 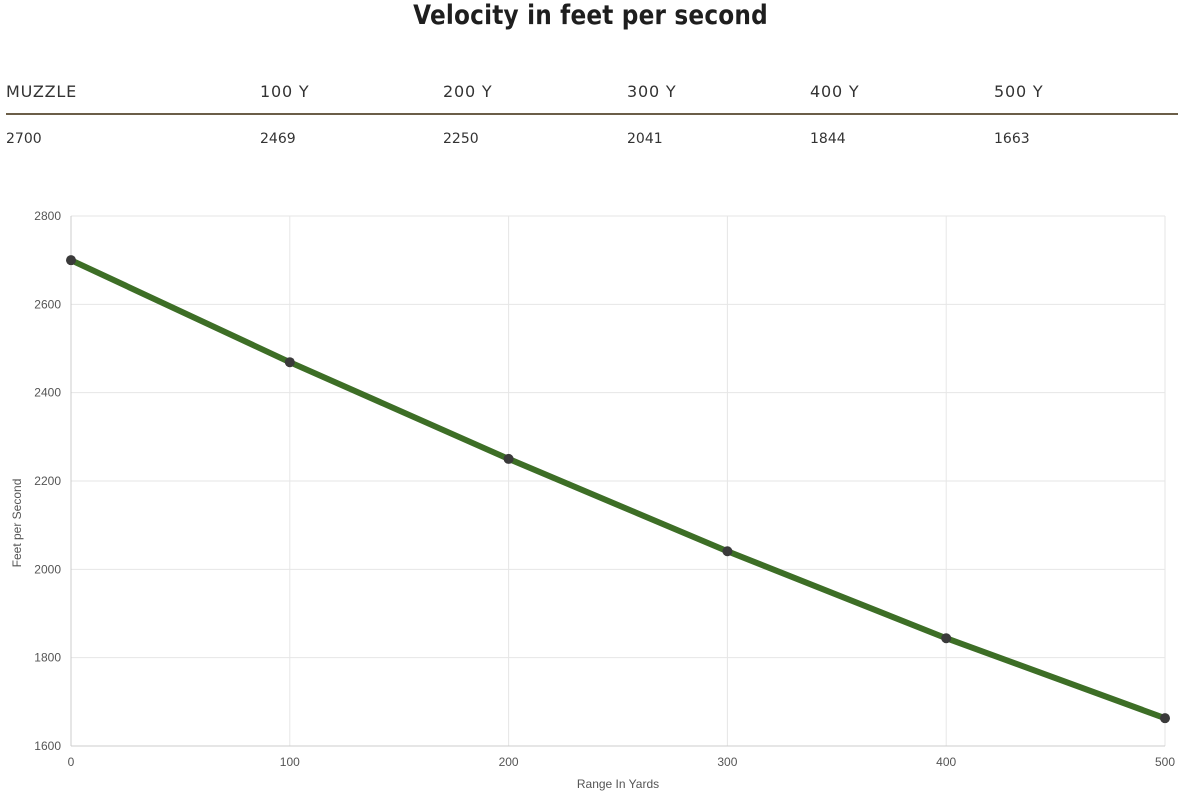 What do you see at coordinates (47, 216) in the screenshot?
I see `y-tick-label: 2800` at bounding box center [47, 216].